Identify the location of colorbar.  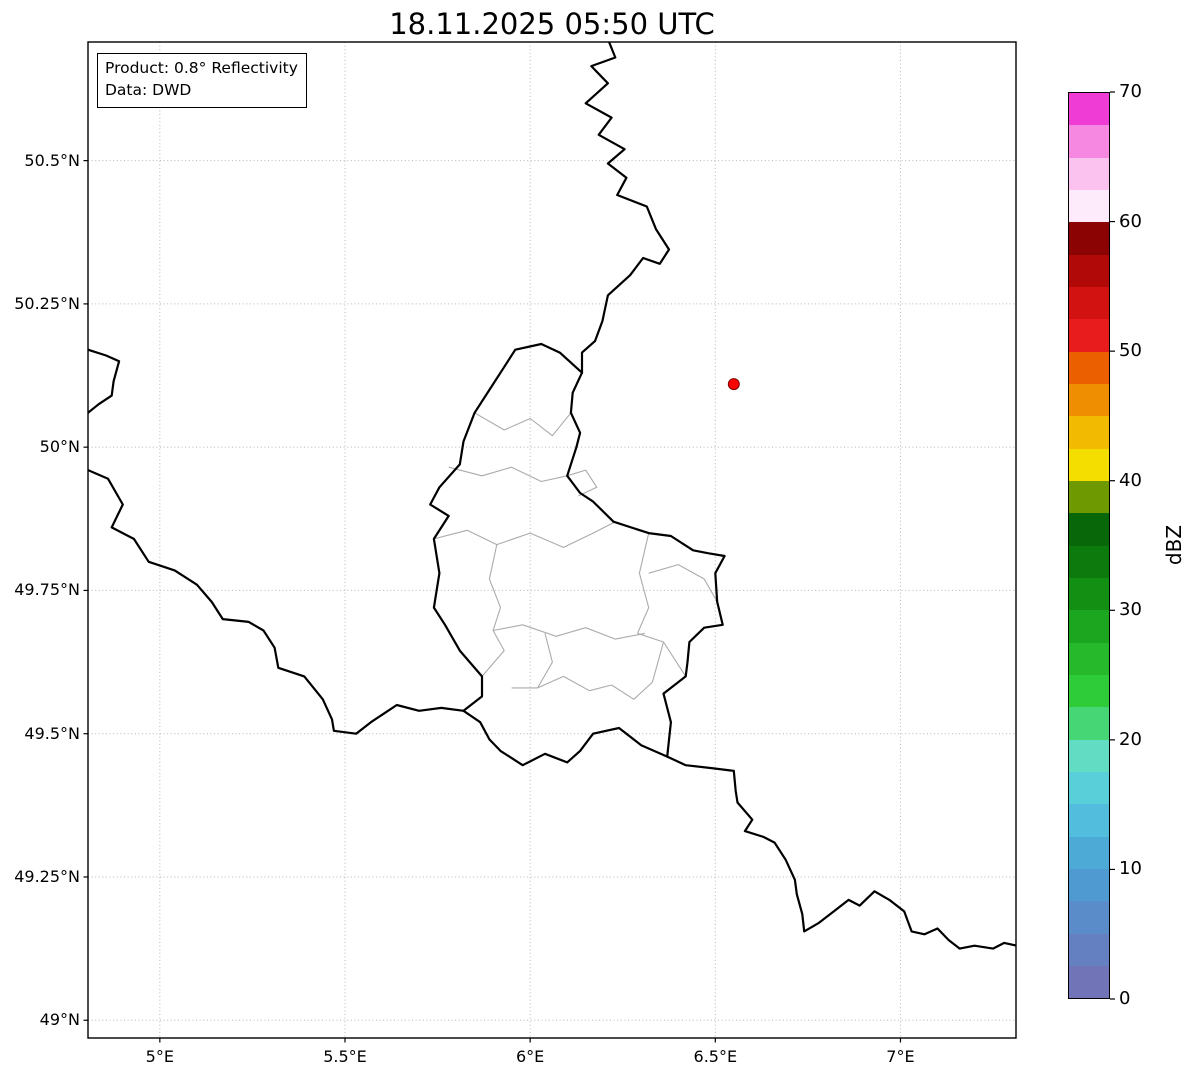
(1089, 545).